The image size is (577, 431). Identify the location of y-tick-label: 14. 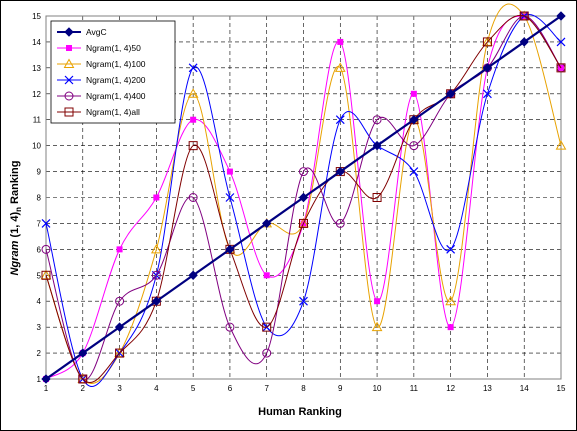
(36, 42).